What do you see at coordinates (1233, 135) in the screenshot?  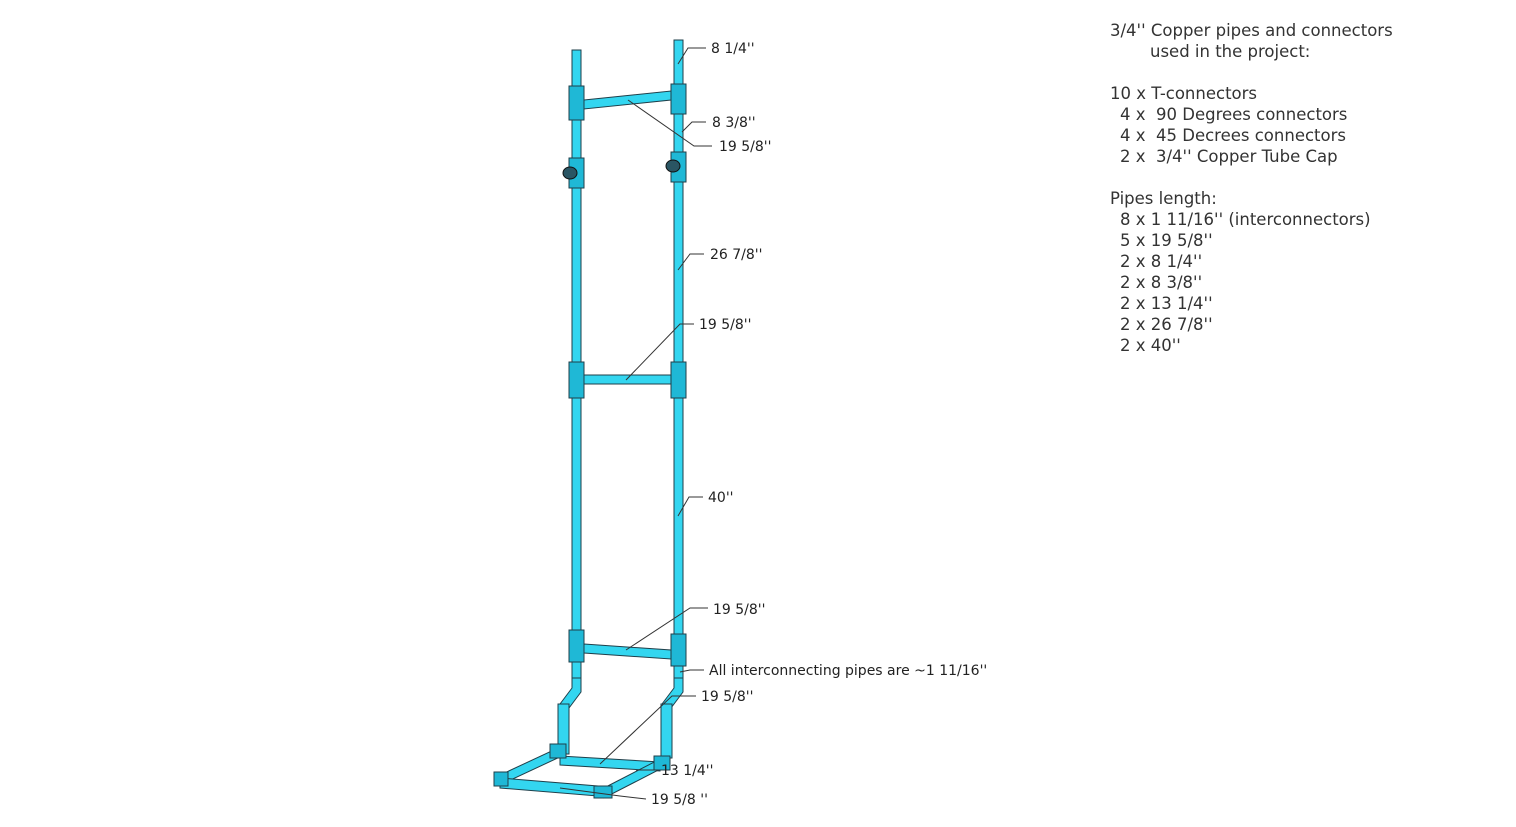 I see `connector-item: 4 x 45 Decrees connectors` at bounding box center [1233, 135].